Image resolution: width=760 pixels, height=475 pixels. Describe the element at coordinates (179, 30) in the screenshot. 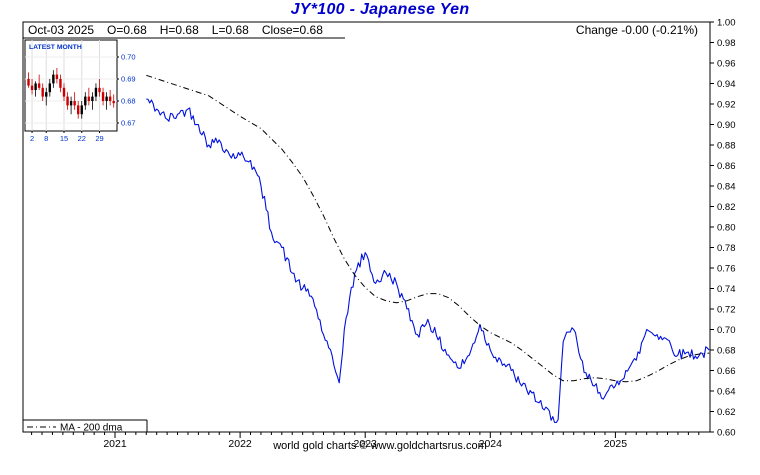

I see `quote-high: H=0.68` at that location.